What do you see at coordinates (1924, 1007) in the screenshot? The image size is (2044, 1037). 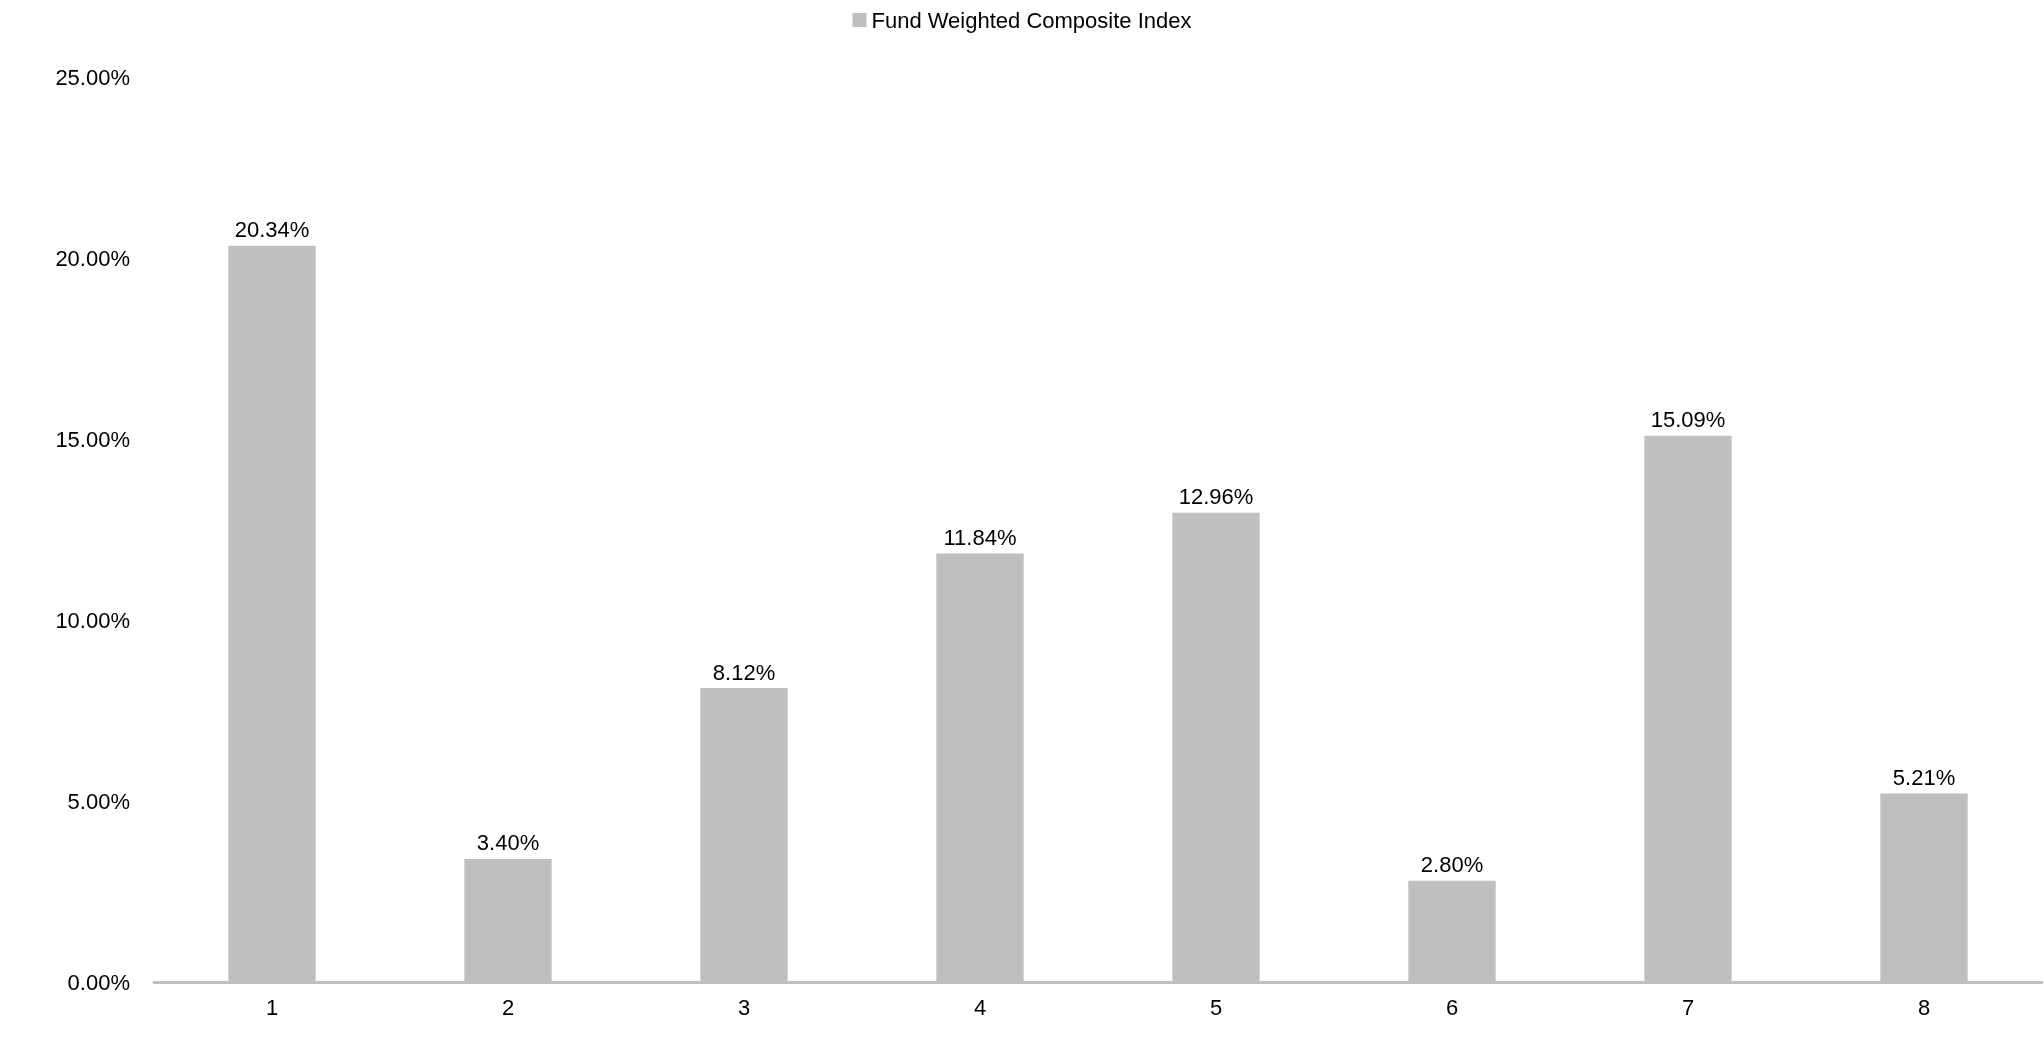 I see `x-tick-label: 8` at bounding box center [1924, 1007].